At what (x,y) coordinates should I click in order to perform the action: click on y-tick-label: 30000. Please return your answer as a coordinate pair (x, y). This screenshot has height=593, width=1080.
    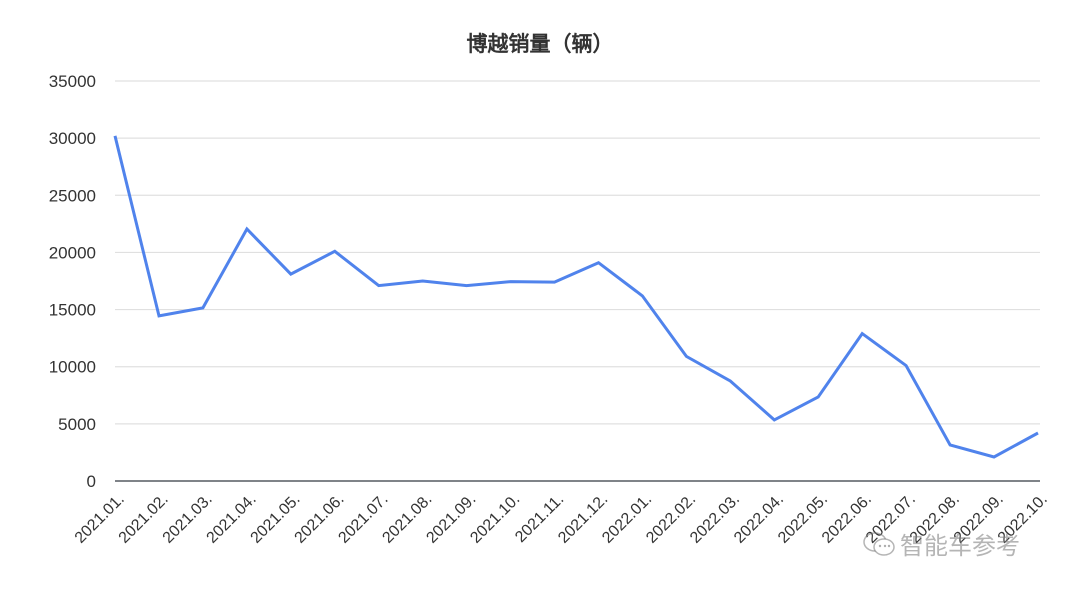
    Looking at the image, I should click on (72, 138).